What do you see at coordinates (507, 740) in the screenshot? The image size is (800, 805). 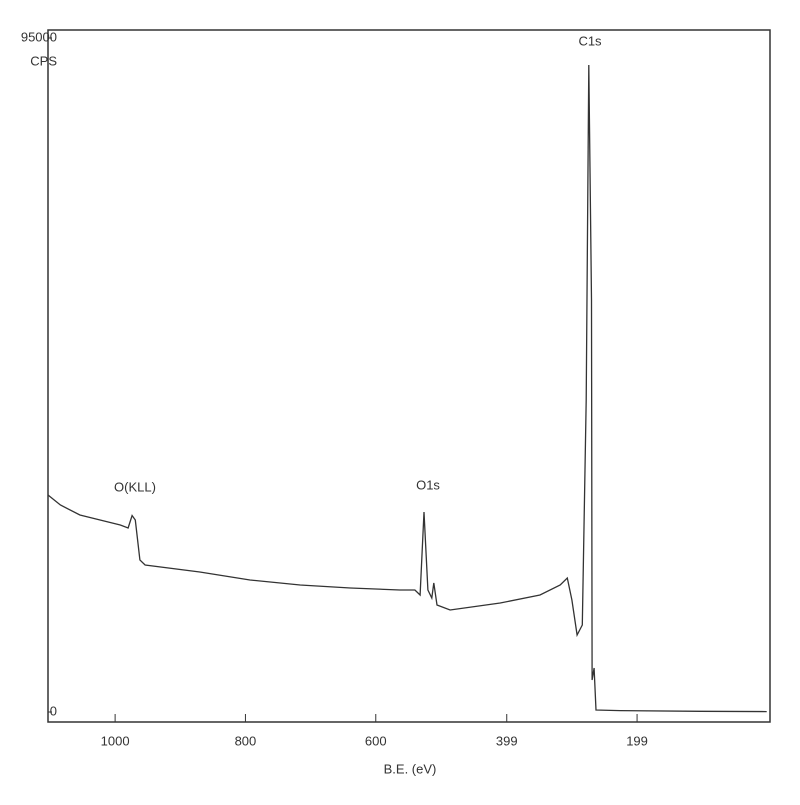 I see `x-tick-label: 399` at bounding box center [507, 740].